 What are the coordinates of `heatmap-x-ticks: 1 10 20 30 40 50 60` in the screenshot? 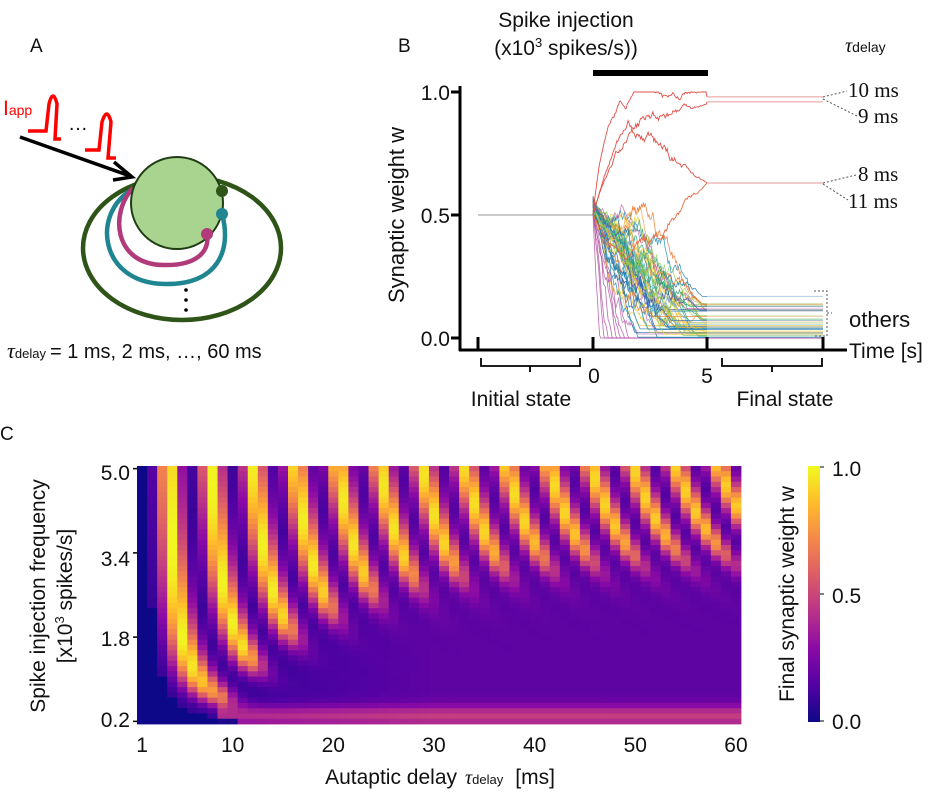 It's located at (441, 745).